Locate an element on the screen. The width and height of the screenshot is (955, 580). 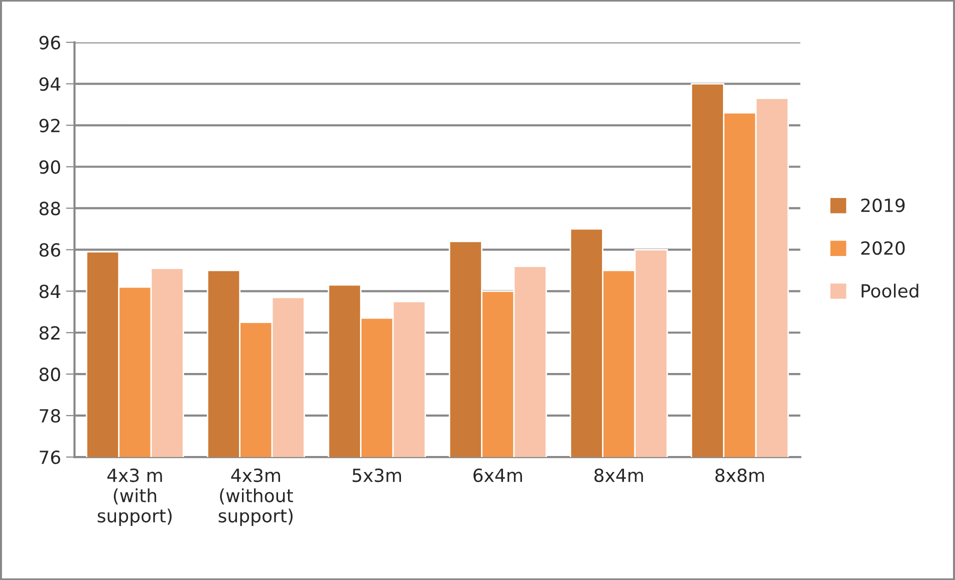
legend-label: 2020 is located at coordinates (883, 248).